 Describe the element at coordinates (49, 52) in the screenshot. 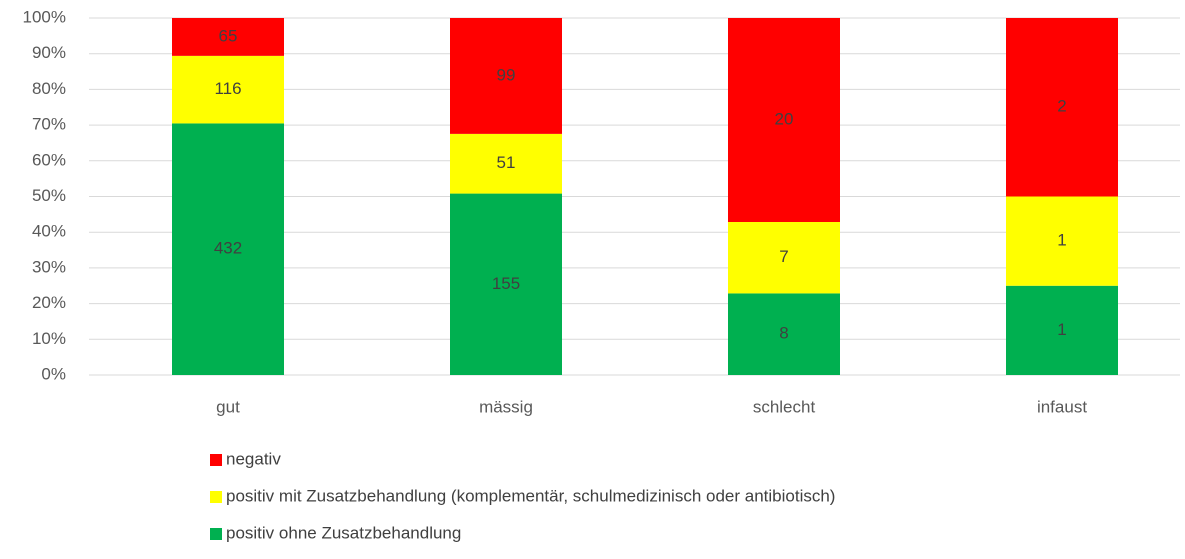

I see `y-tick-label: 90%` at that location.